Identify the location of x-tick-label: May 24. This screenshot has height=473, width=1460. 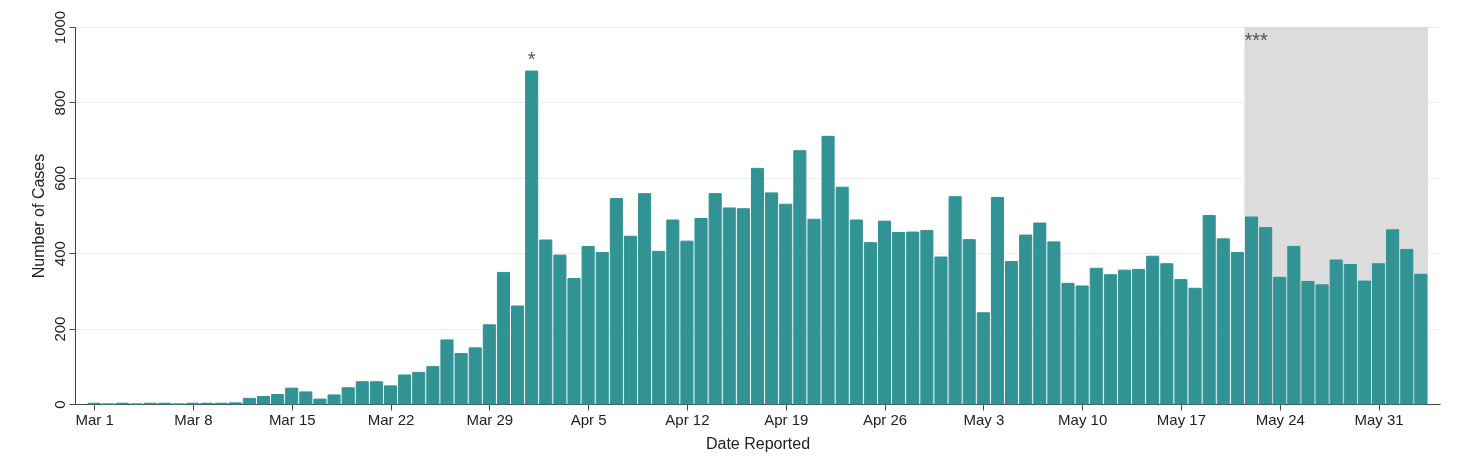
(1280, 419).